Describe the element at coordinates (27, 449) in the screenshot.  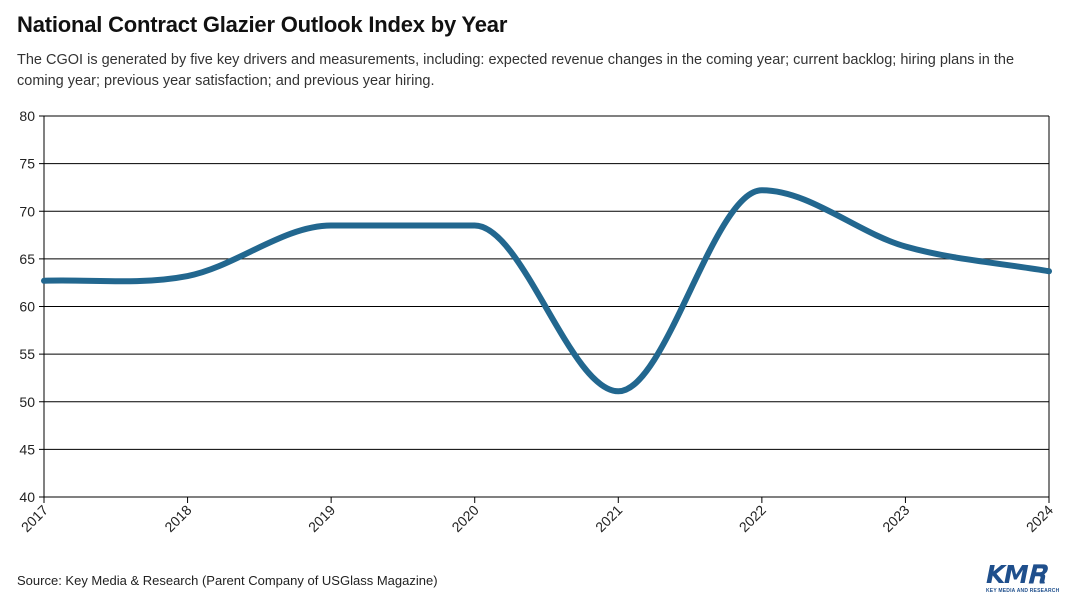
I see `y-tick-label: 45` at that location.